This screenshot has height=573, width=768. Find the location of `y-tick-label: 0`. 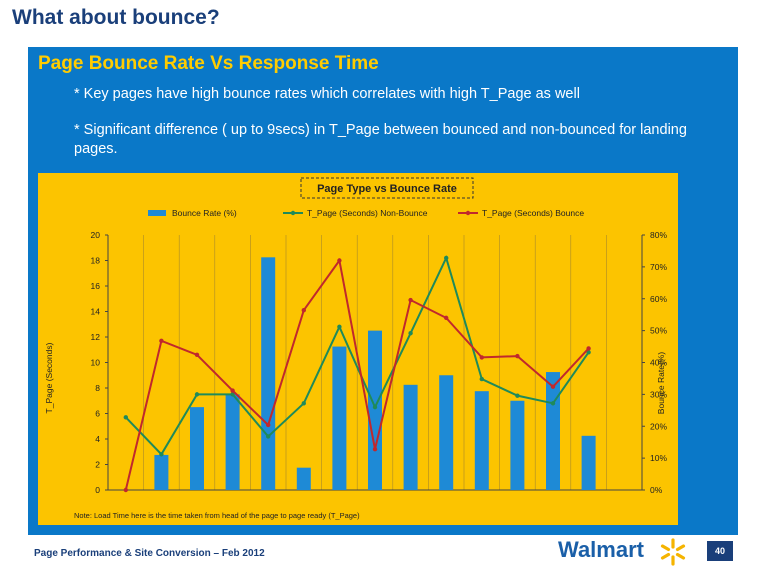

y-tick-label: 0 is located at coordinates (97, 490).